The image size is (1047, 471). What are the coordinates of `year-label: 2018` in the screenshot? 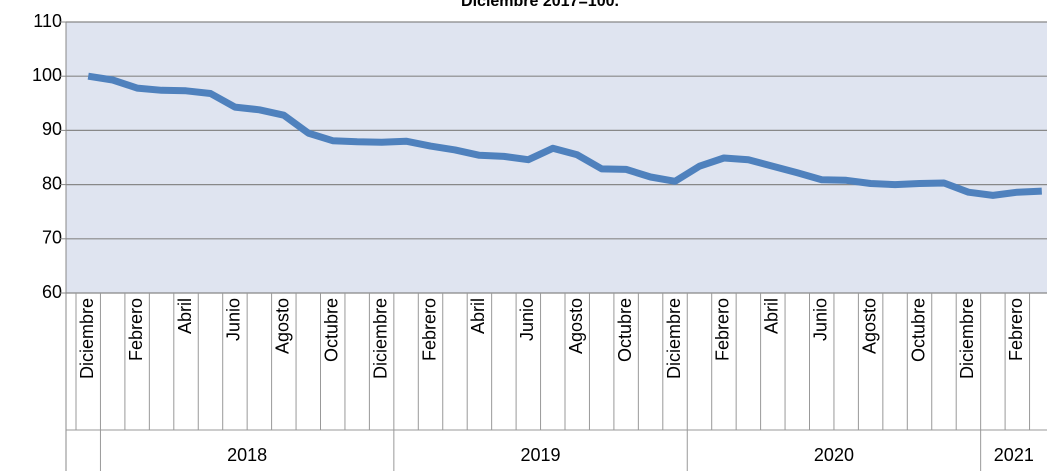 It's located at (247, 455).